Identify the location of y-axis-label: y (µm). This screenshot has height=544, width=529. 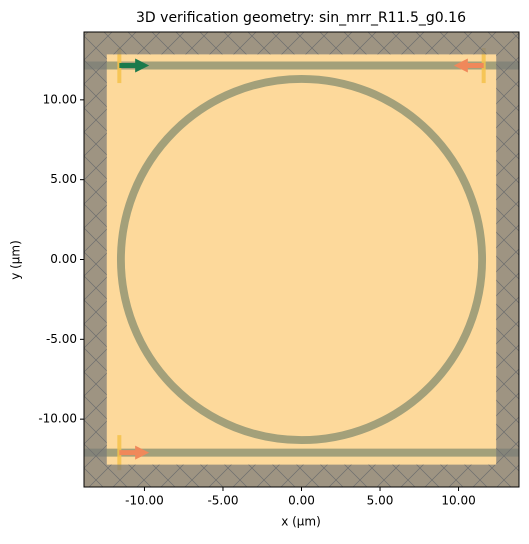
(16, 260).